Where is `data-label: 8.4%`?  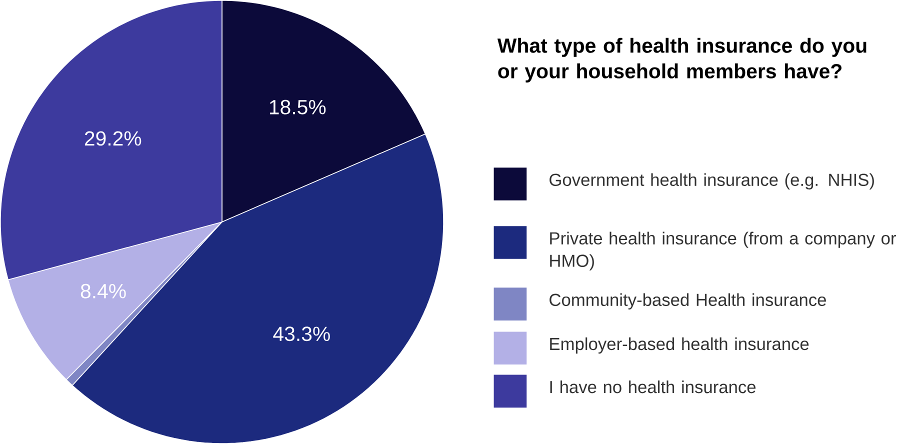 data-label: 8.4% is located at coordinates (103, 291).